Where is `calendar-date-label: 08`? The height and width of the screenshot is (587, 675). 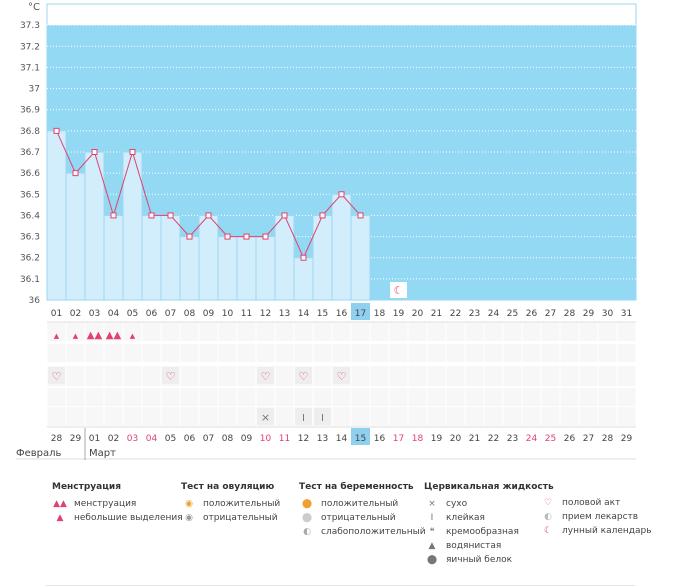
calendar-date-label: 08 is located at coordinates (228, 439).